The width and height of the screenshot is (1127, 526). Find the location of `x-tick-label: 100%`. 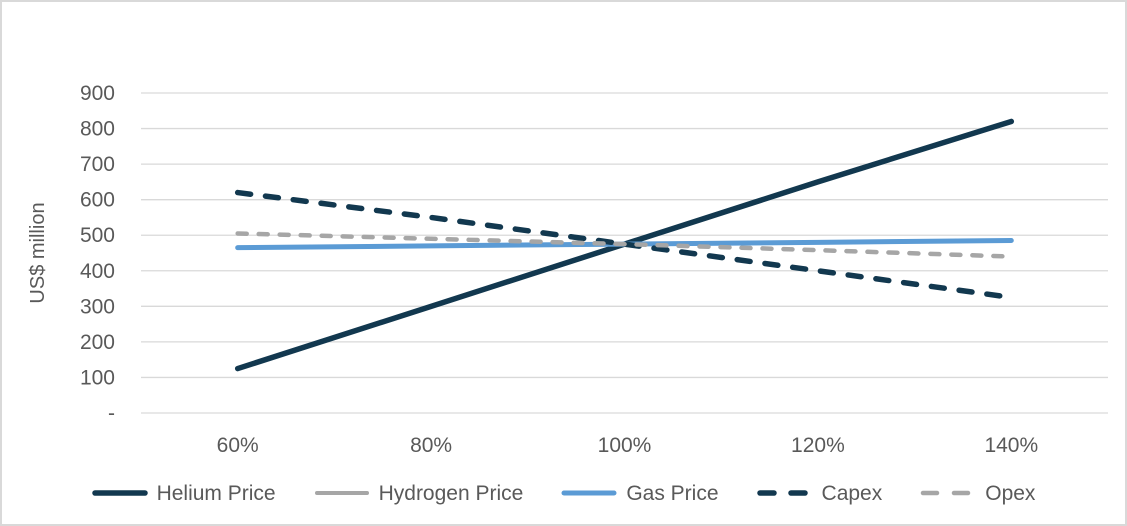

x-tick-label: 100% is located at coordinates (625, 445).